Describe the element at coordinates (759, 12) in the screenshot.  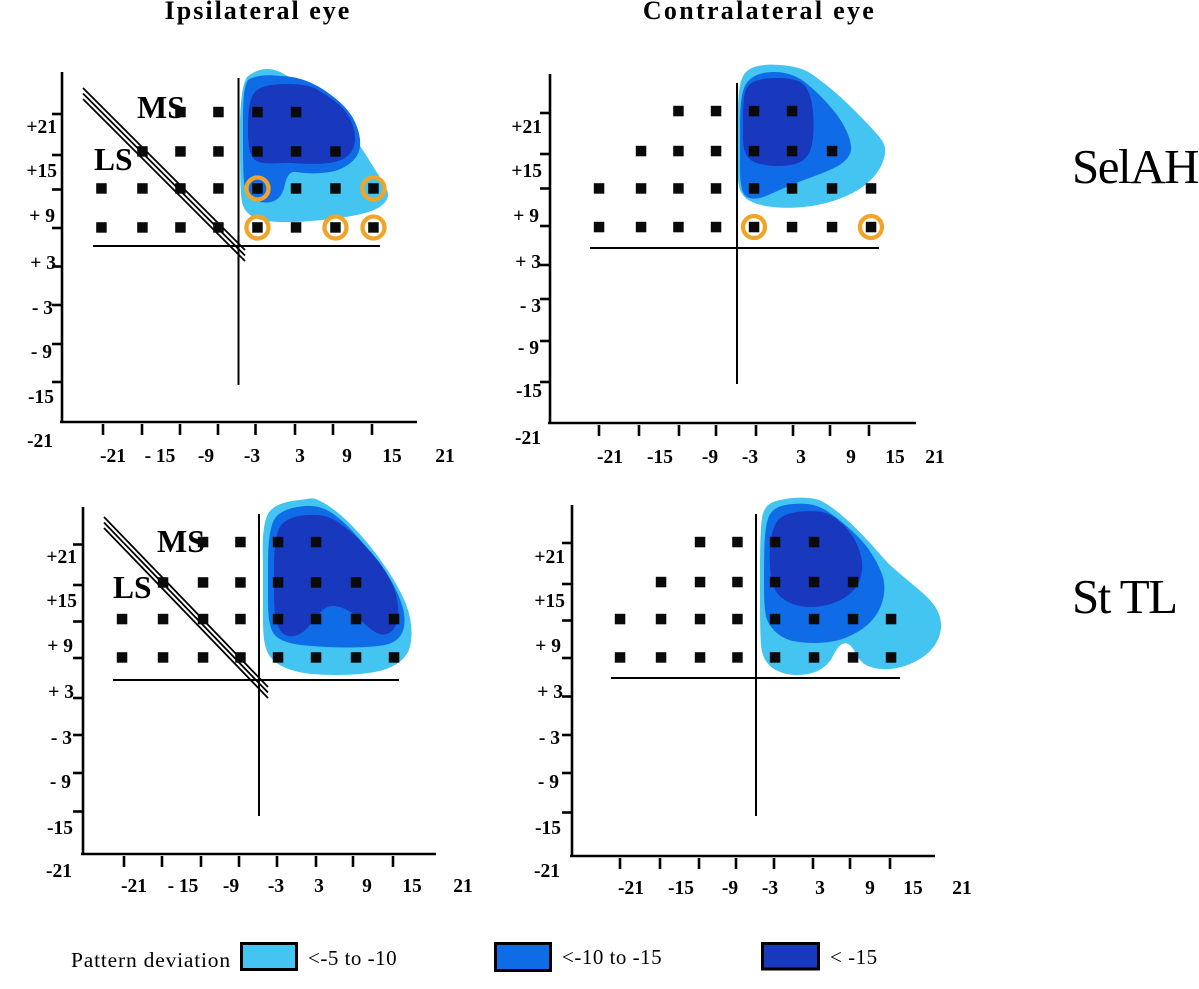
I see `svg-text: Contralateral eye` at that location.